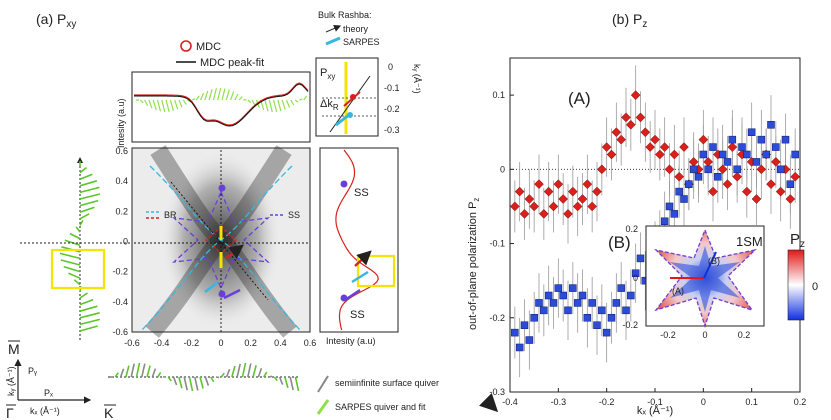  I want to click on quiver-legend-1: semiinfinite surface quiver, so click(387, 383).